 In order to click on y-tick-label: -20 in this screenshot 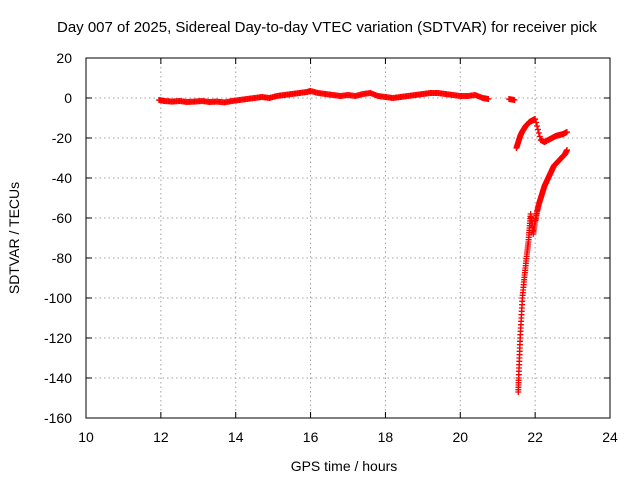, I will do `click(62, 138)`.